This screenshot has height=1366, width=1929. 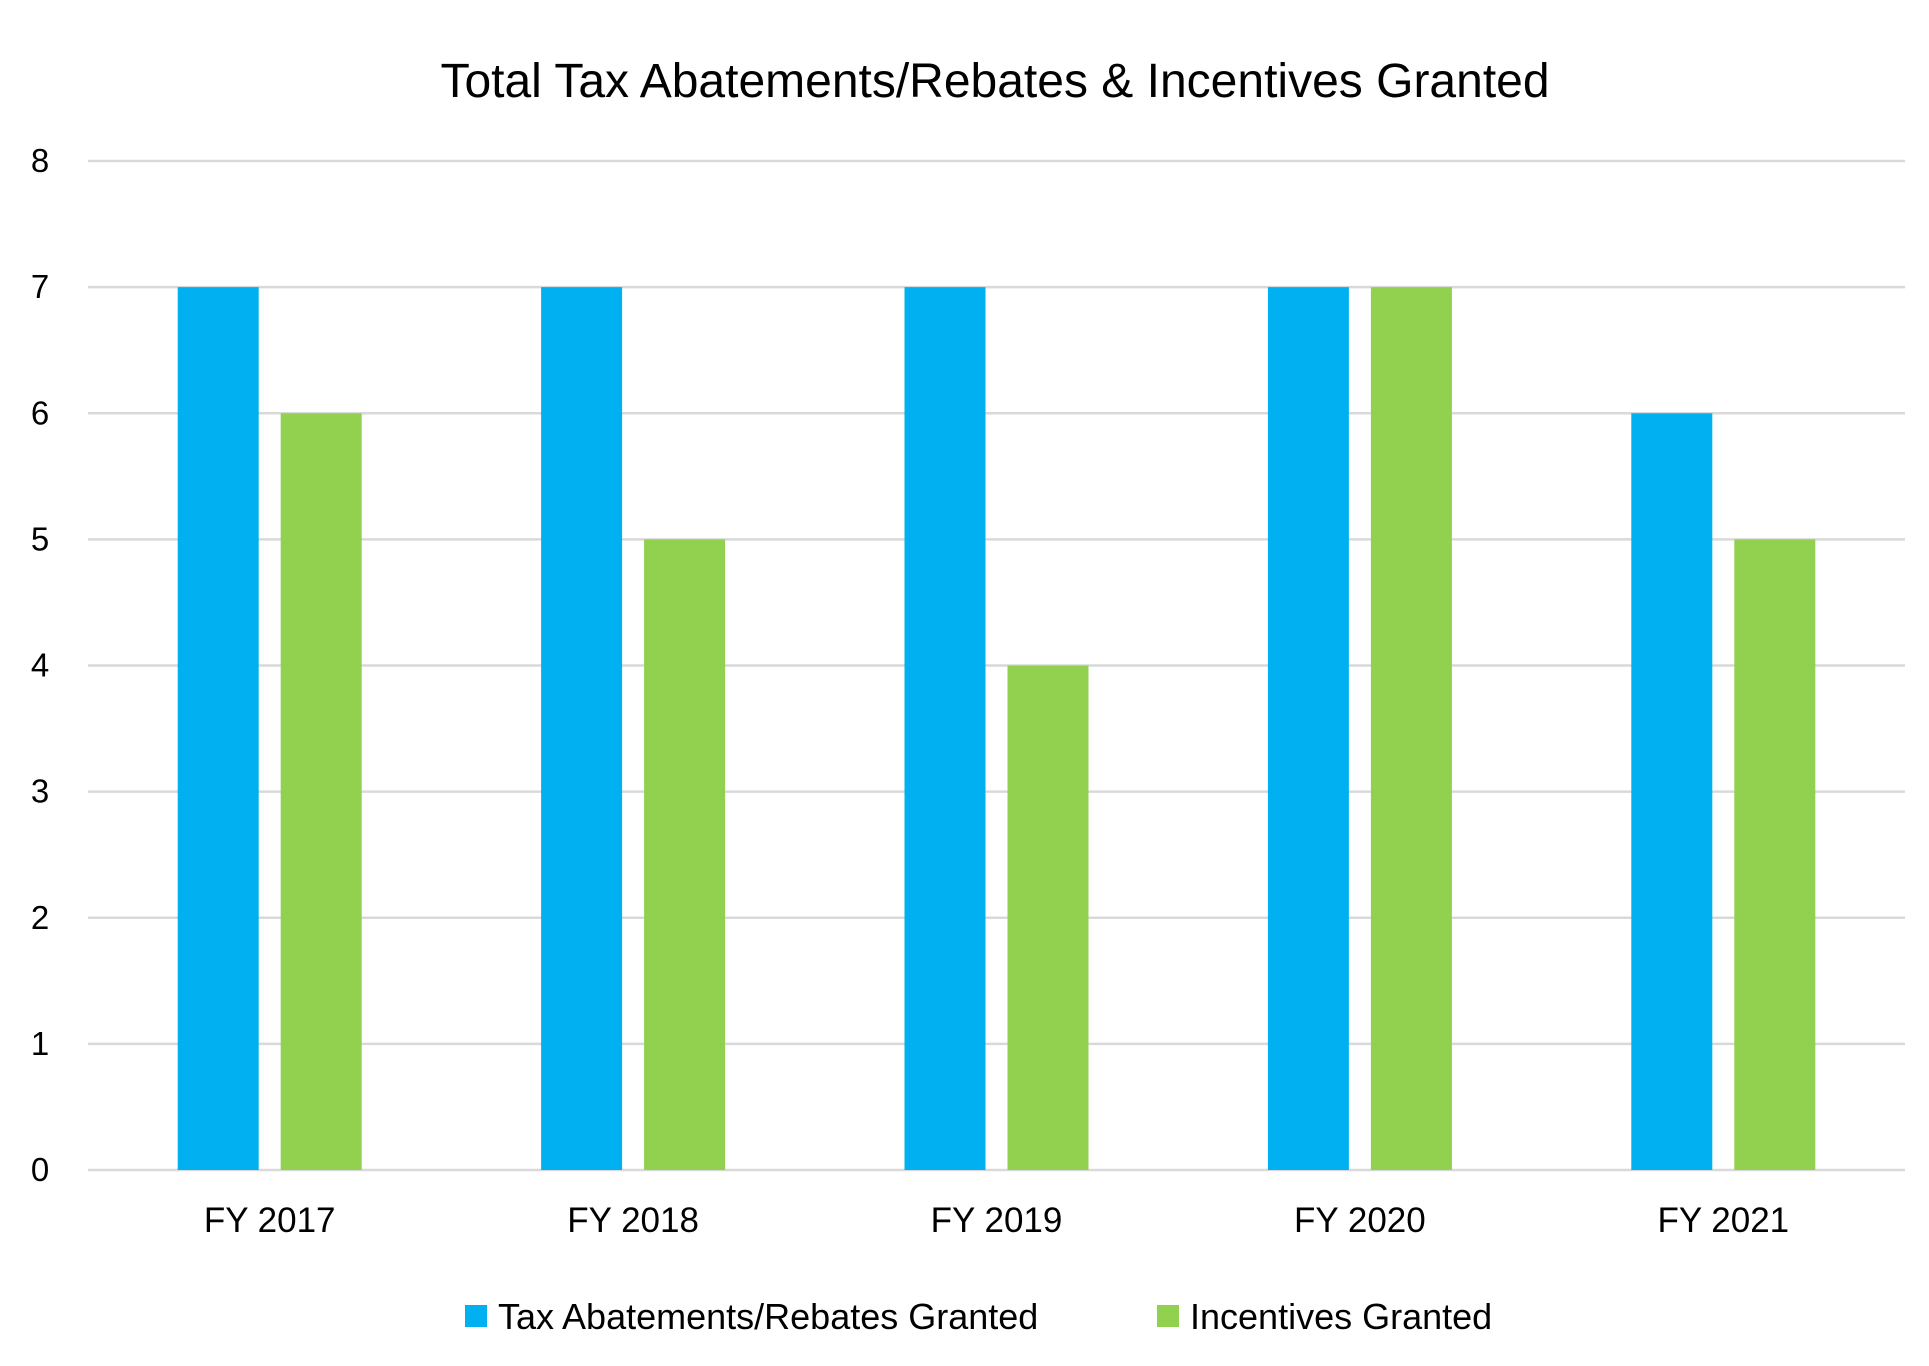 I want to click on legend-label: Tax Abatements/Rebates Granted, so click(x=768, y=1316).